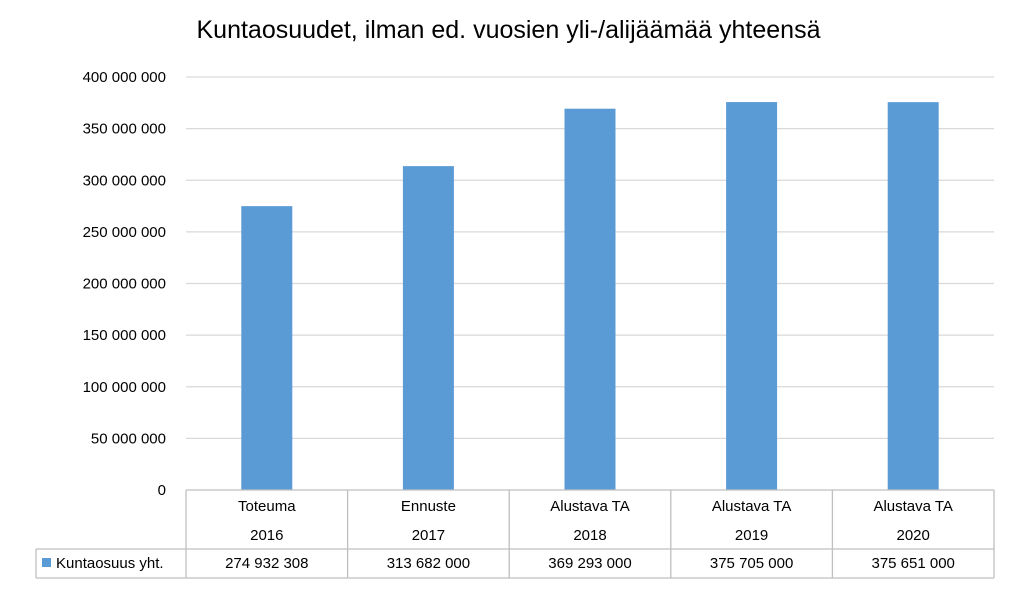  I want to click on legend-label: Kuntaosuus yht., so click(110, 563).